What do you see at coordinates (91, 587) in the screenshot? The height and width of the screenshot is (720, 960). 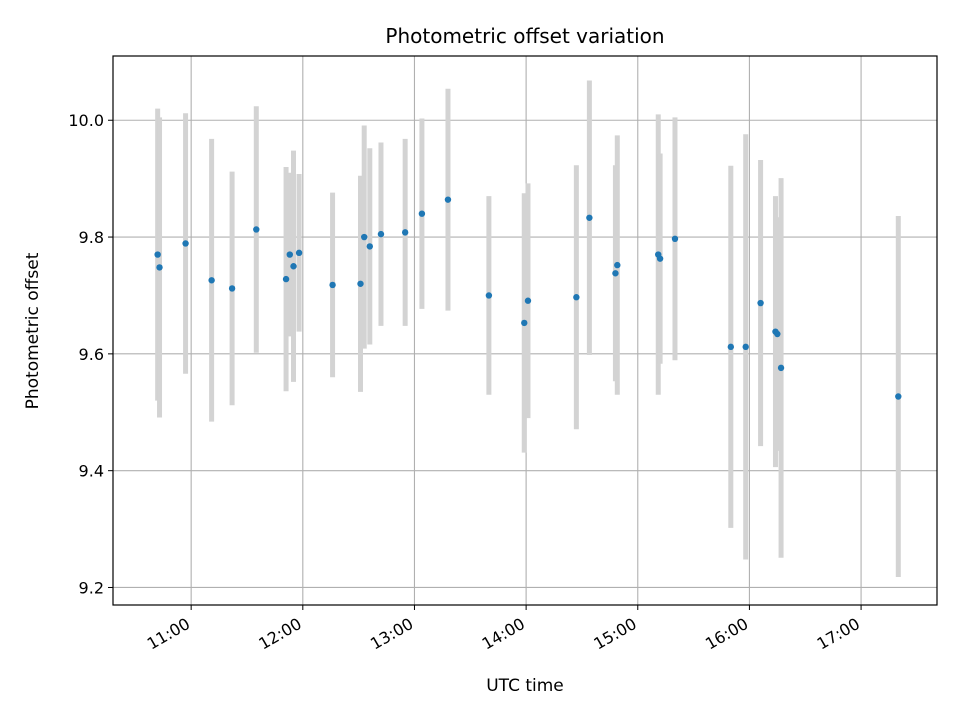 I see `y-tick-label: 9.2` at bounding box center [91, 587].